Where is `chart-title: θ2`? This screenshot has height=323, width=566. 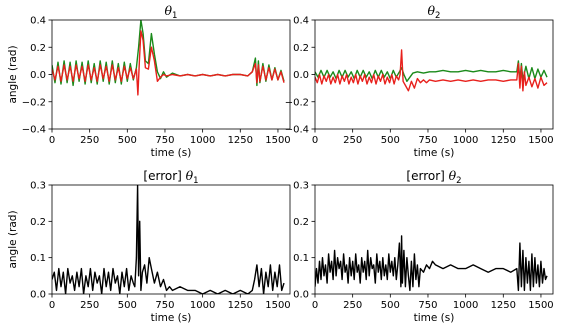 chart-title: θ2 is located at coordinates (434, 12).